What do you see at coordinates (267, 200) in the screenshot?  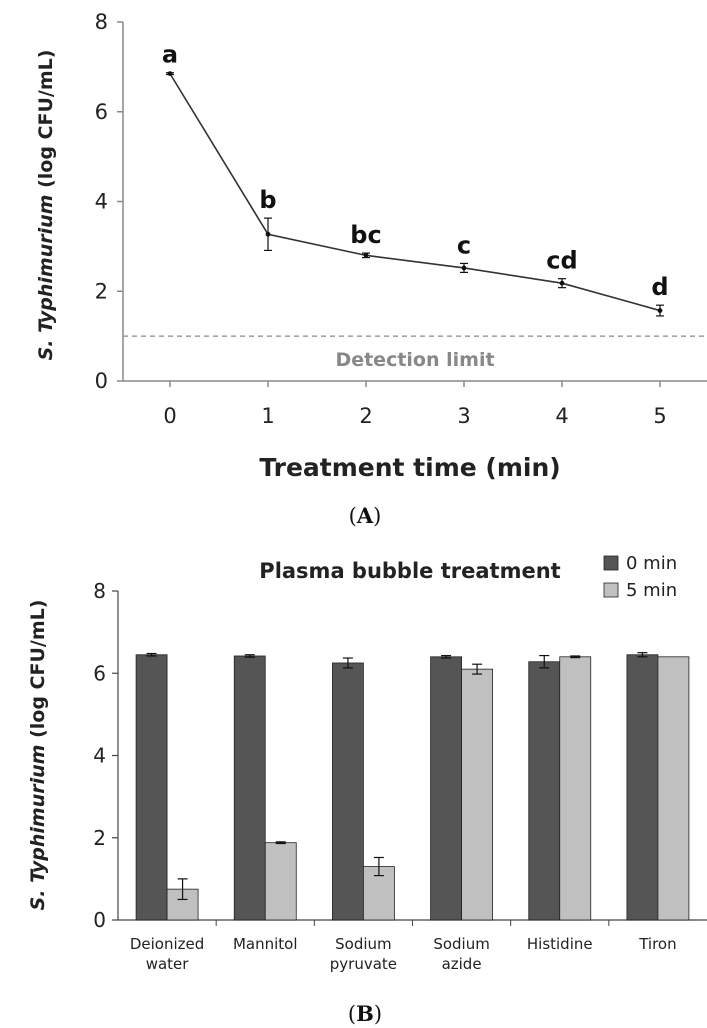 I see `panel-a-significance-letter: b` at bounding box center [267, 200].